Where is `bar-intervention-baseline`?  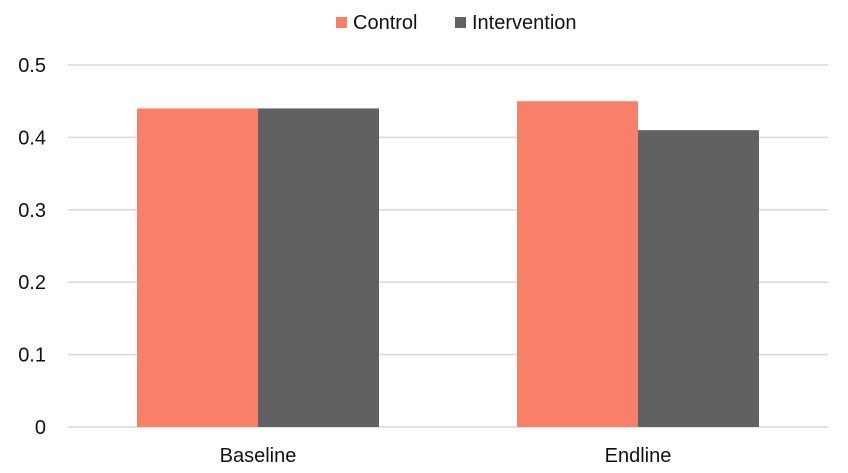
bar-intervention-baseline is located at coordinates (318, 267).